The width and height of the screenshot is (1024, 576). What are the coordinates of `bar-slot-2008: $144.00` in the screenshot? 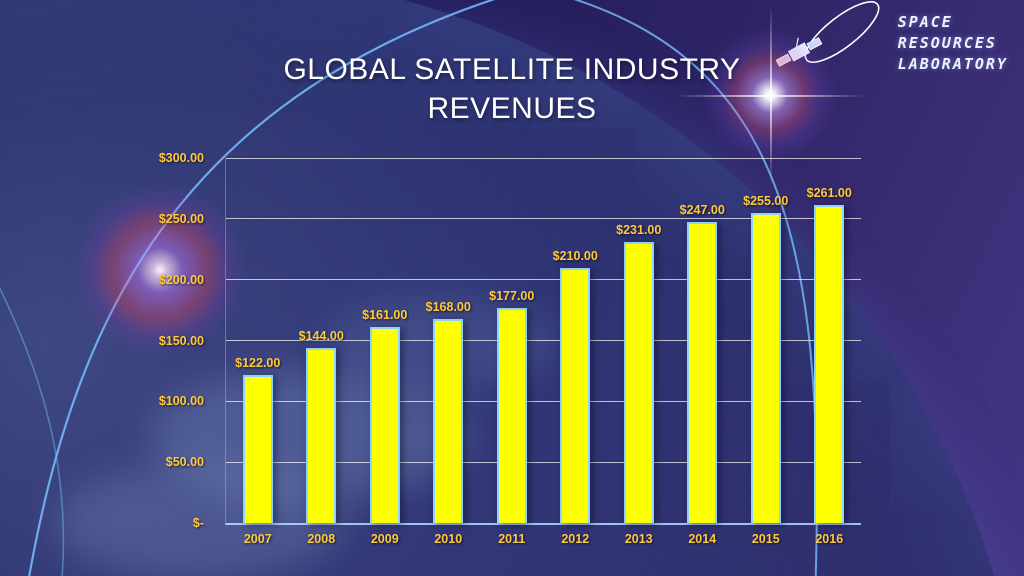 It's located at (322, 340).